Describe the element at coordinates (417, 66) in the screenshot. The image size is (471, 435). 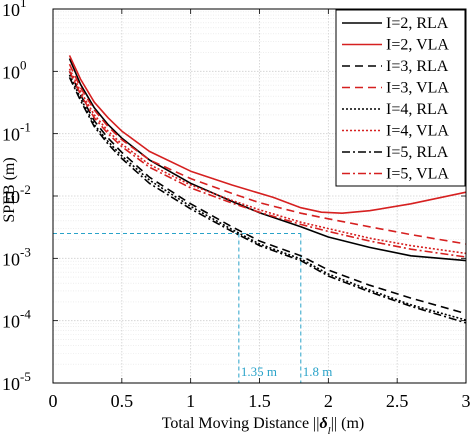
I see `legend-label: I=3, RLA` at that location.